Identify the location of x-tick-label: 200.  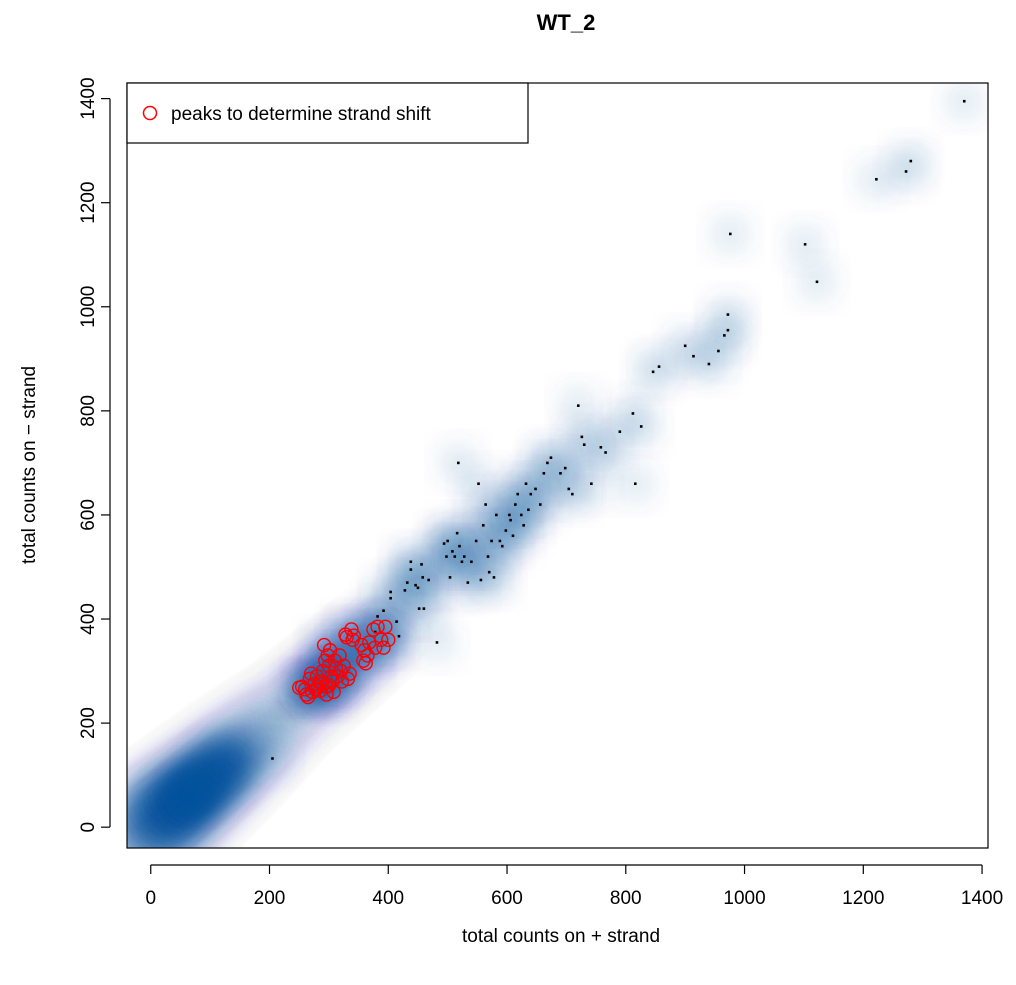
(270, 898).